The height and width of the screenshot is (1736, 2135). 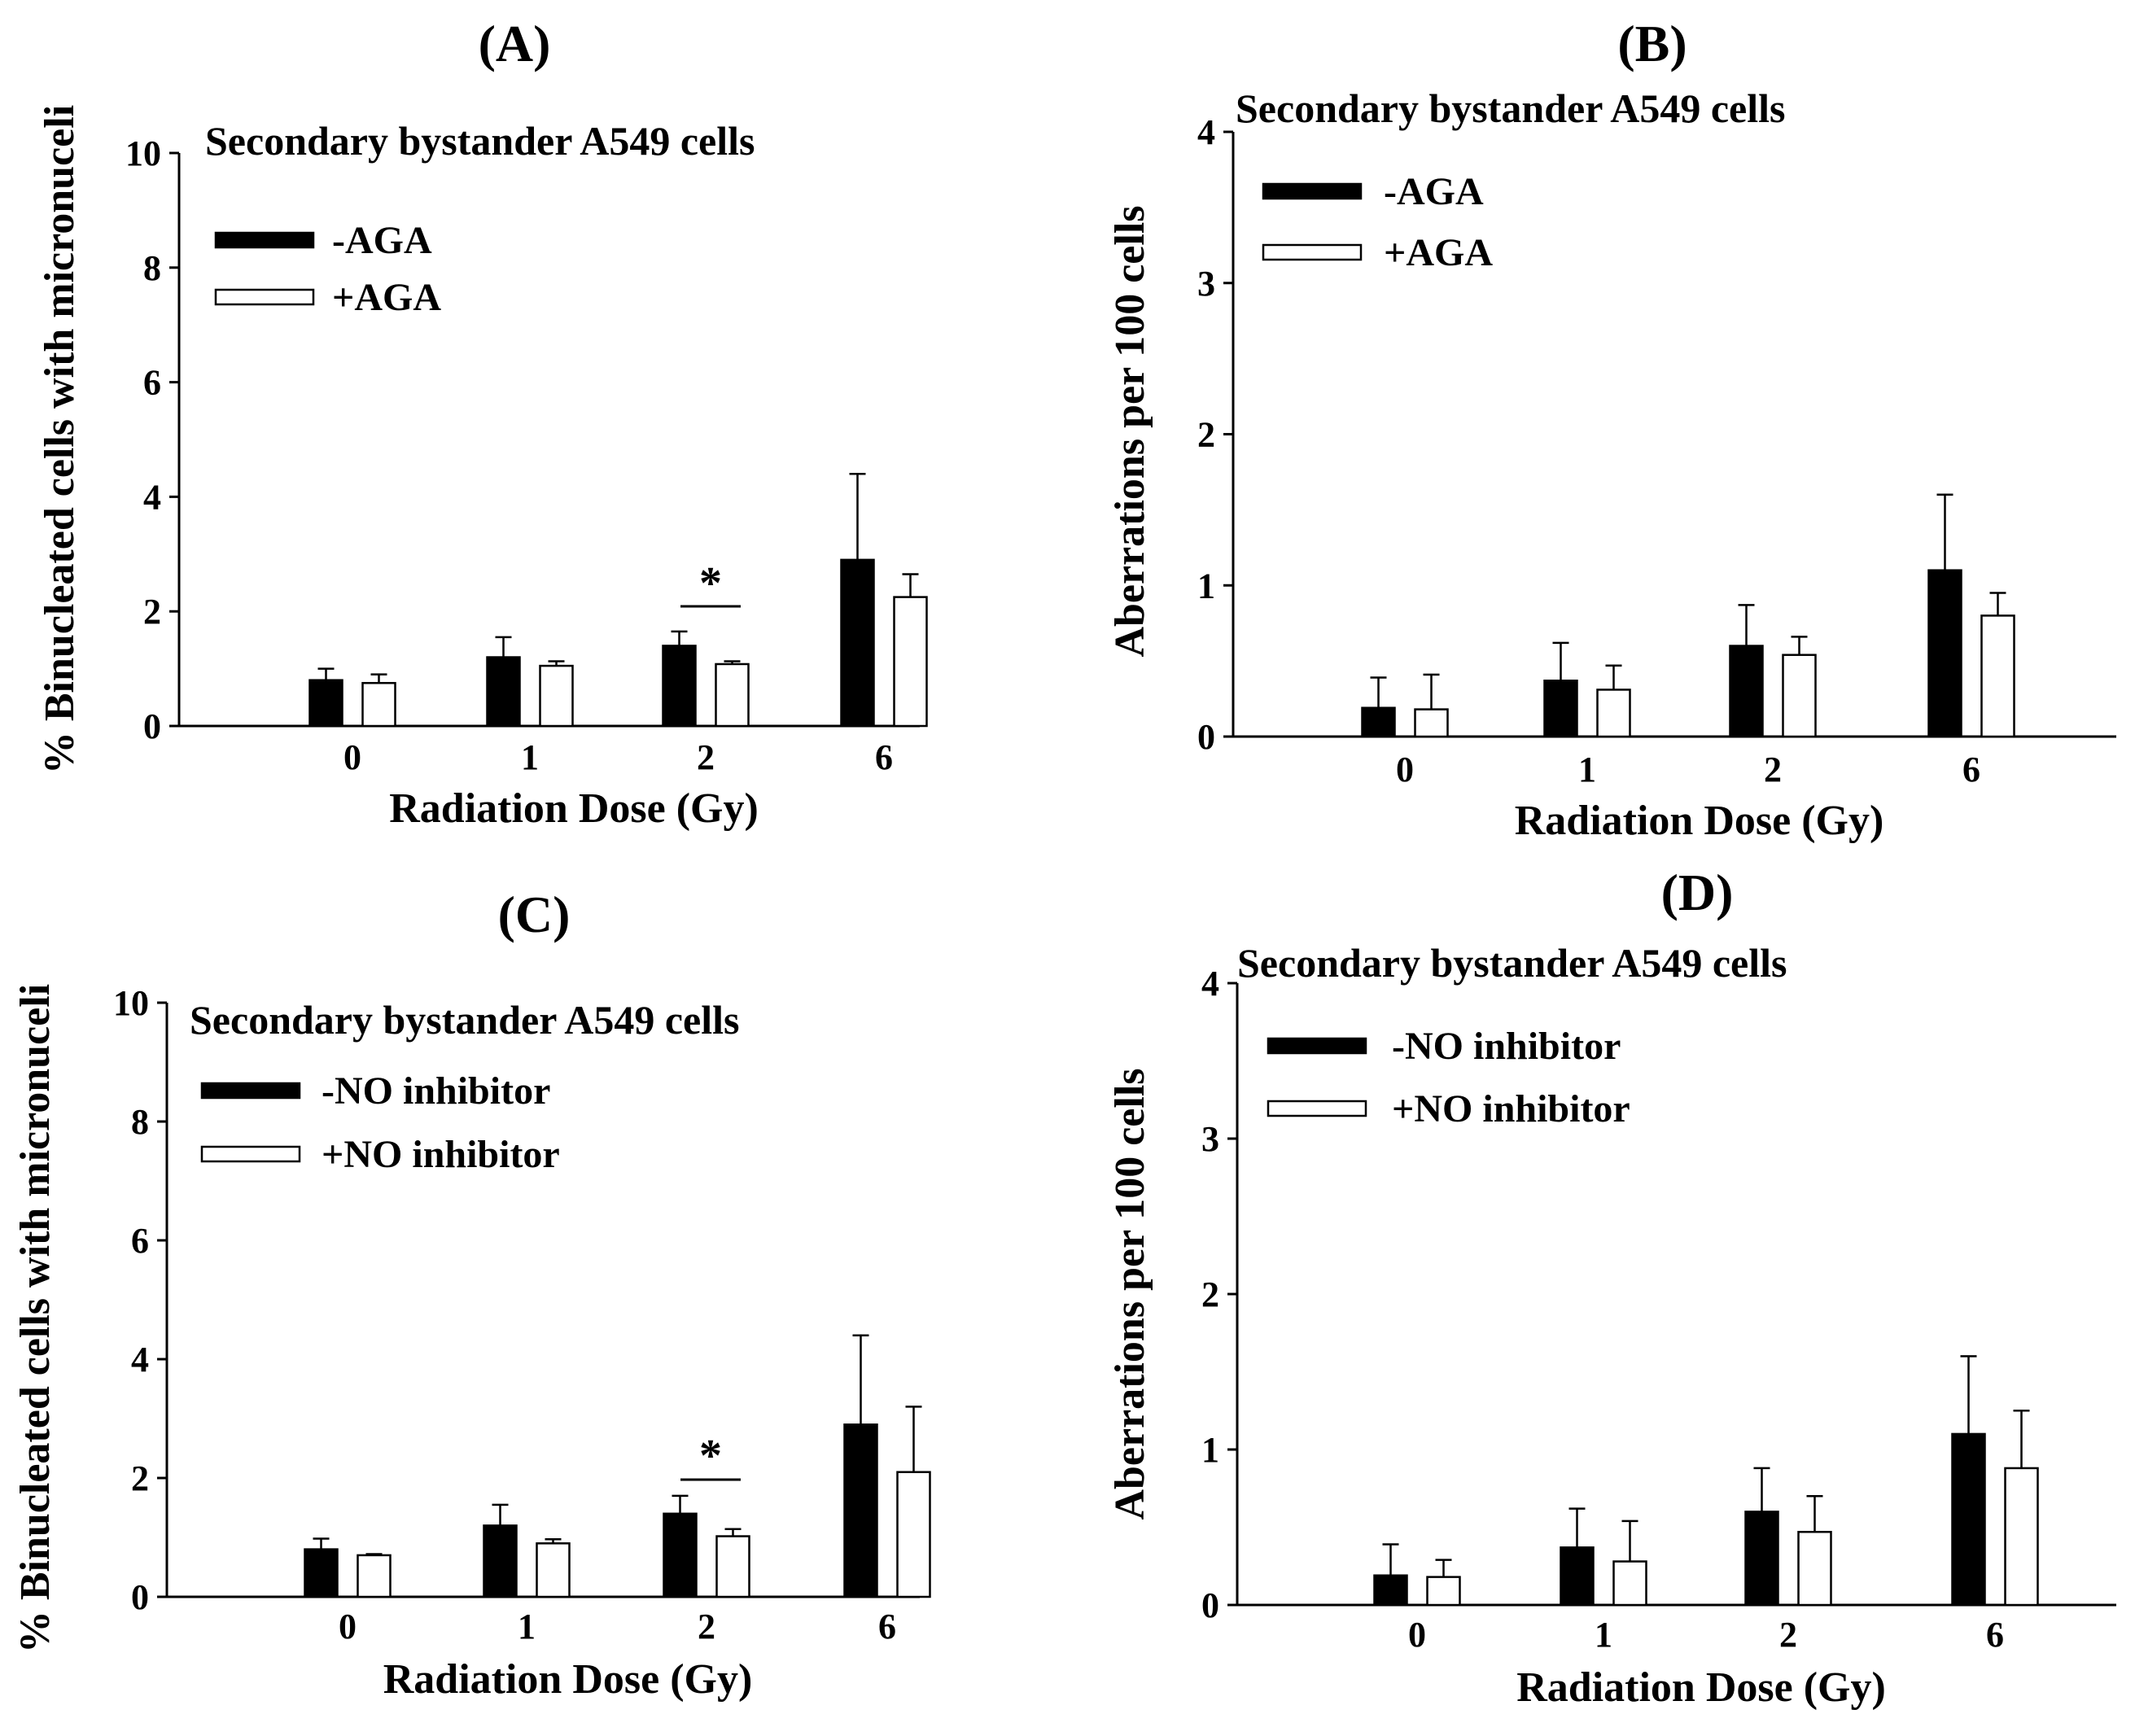 I want to click on x-axis-label: Radiation Dose (Gy), so click(x=1701, y=1687).